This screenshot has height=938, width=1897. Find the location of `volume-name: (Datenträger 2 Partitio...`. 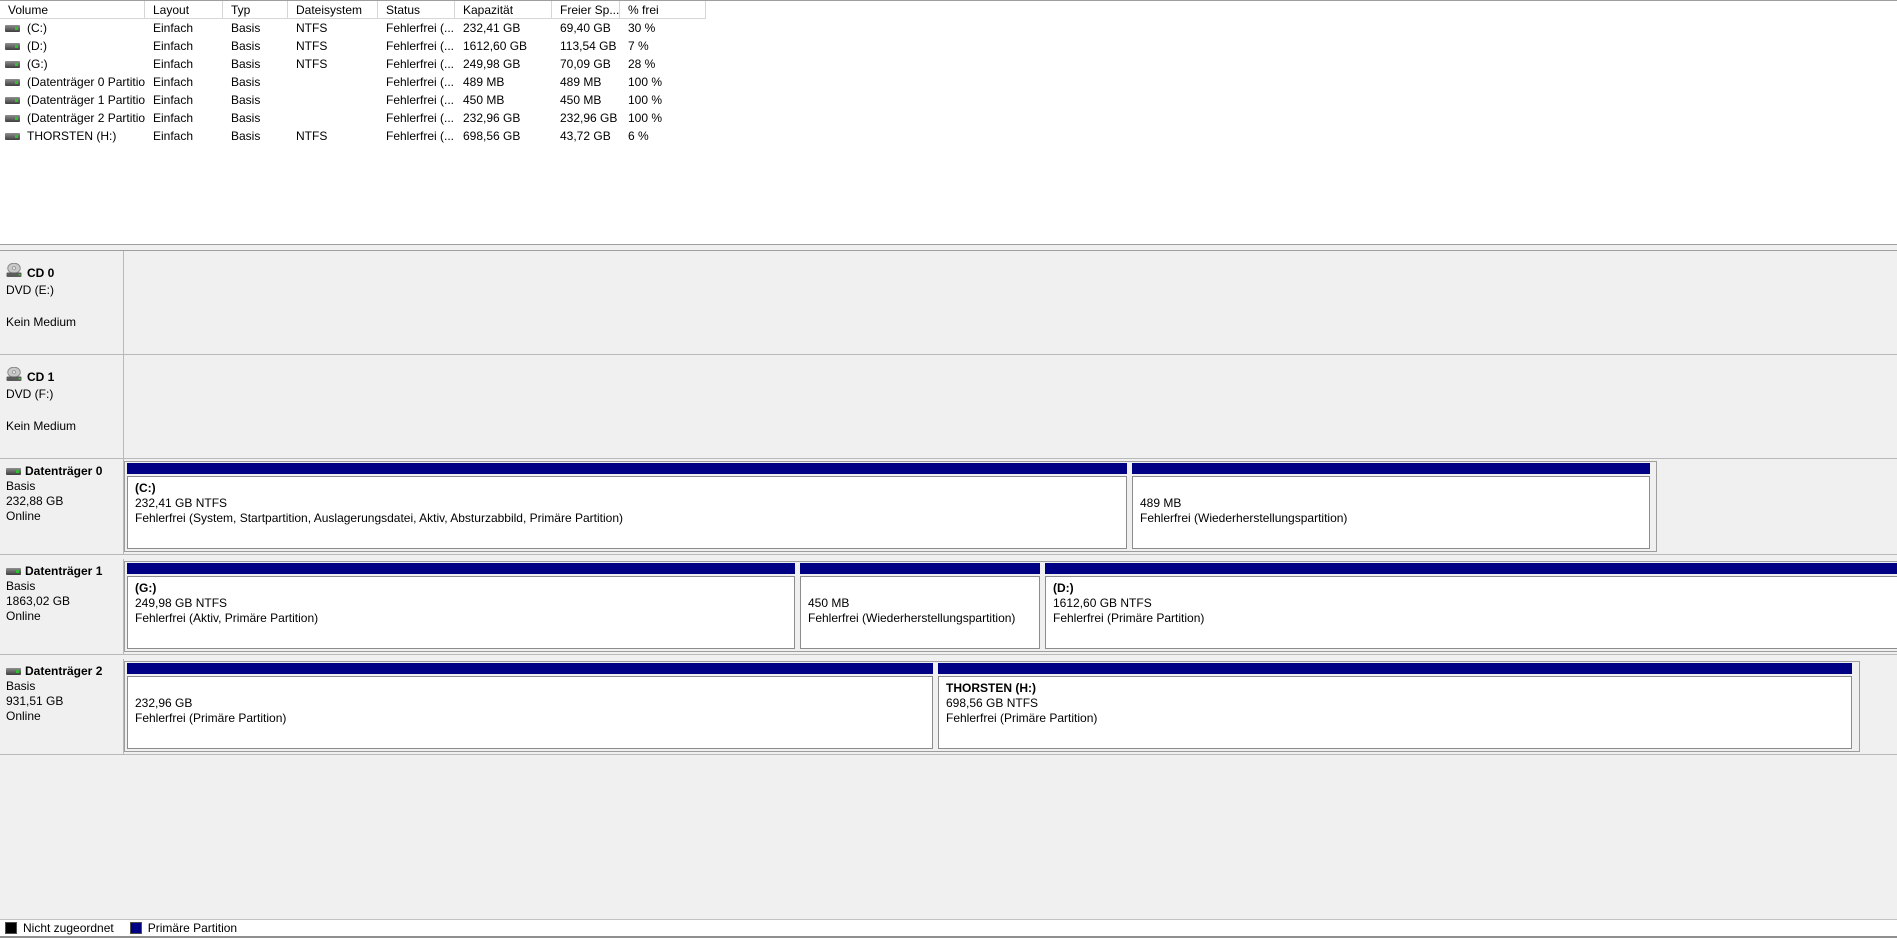

volume-name: (Datenträger 2 Partitio... is located at coordinates (86, 118).